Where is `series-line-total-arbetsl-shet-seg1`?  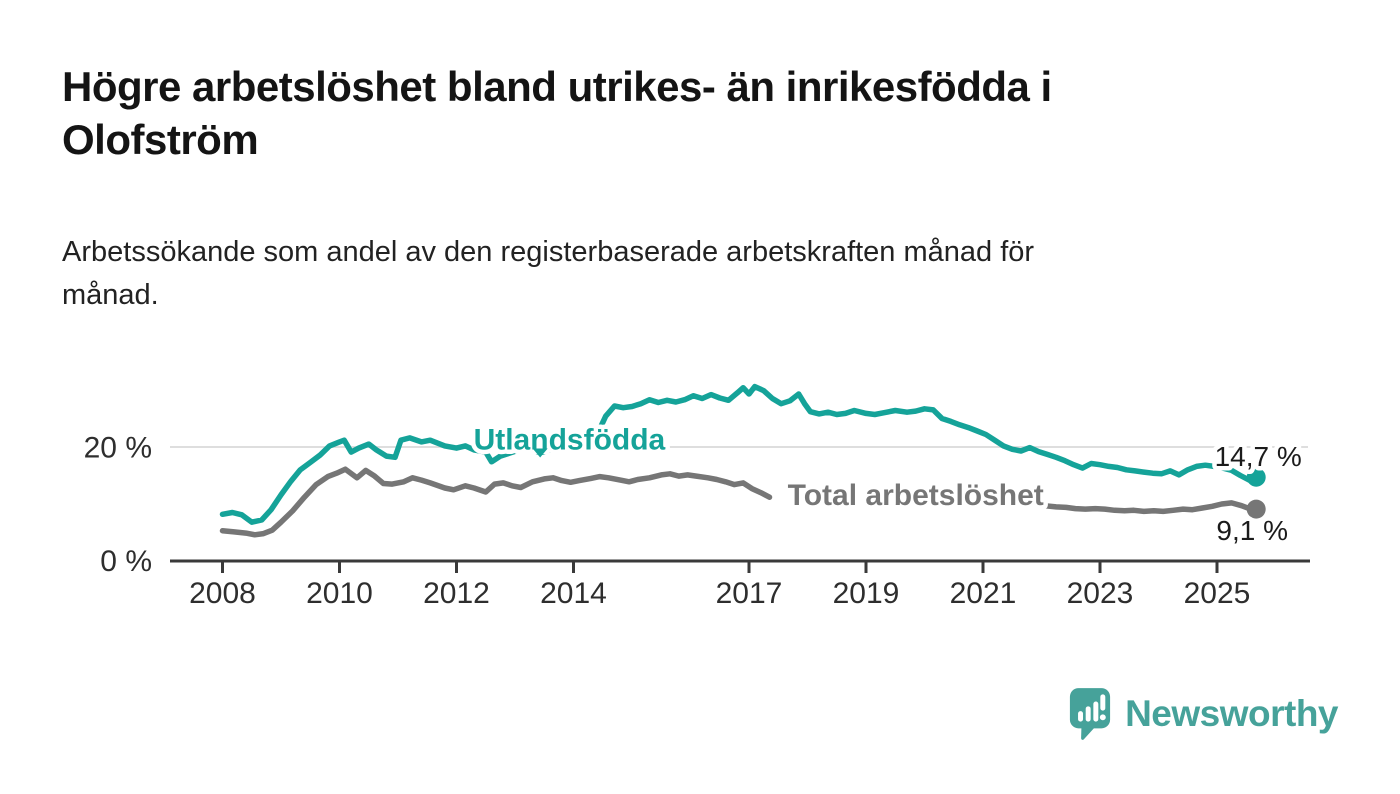
series-line-total-arbetsl-shet-seg1 is located at coordinates (496, 502).